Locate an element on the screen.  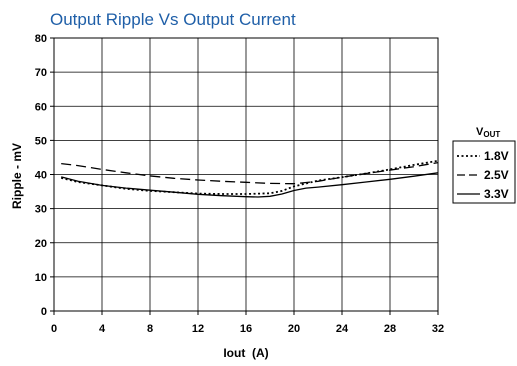
series-lines is located at coordinates (249, 178).